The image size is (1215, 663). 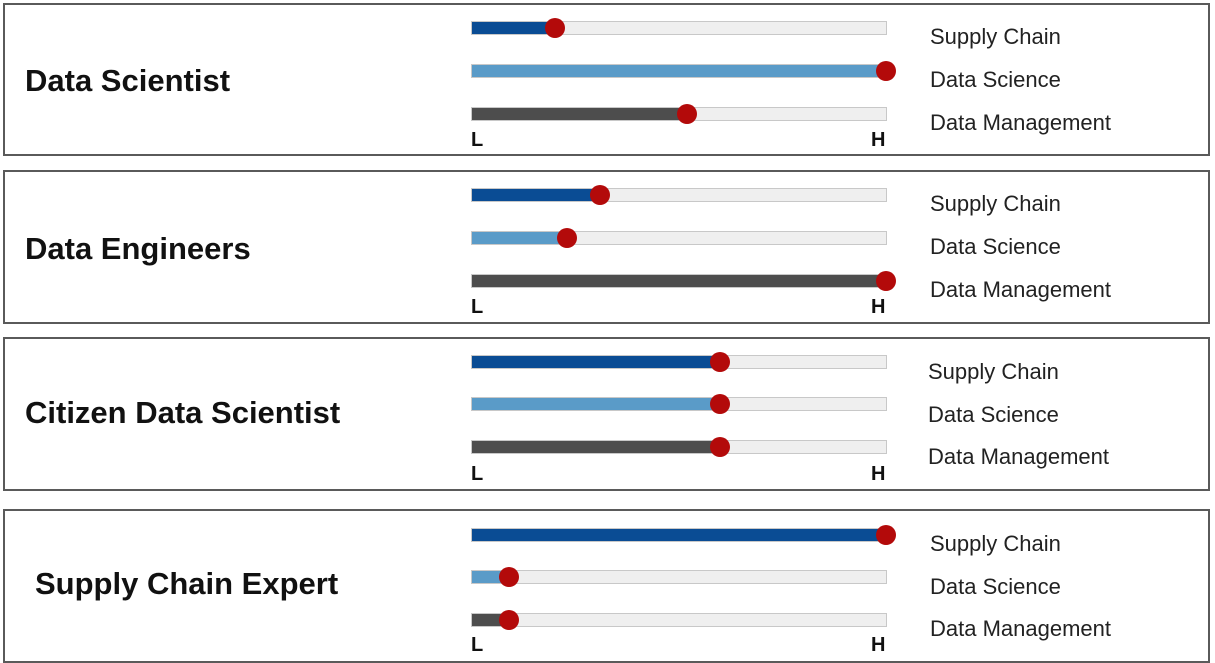 What do you see at coordinates (183, 412) in the screenshot?
I see `role-title: Citizen Data Scientist` at bounding box center [183, 412].